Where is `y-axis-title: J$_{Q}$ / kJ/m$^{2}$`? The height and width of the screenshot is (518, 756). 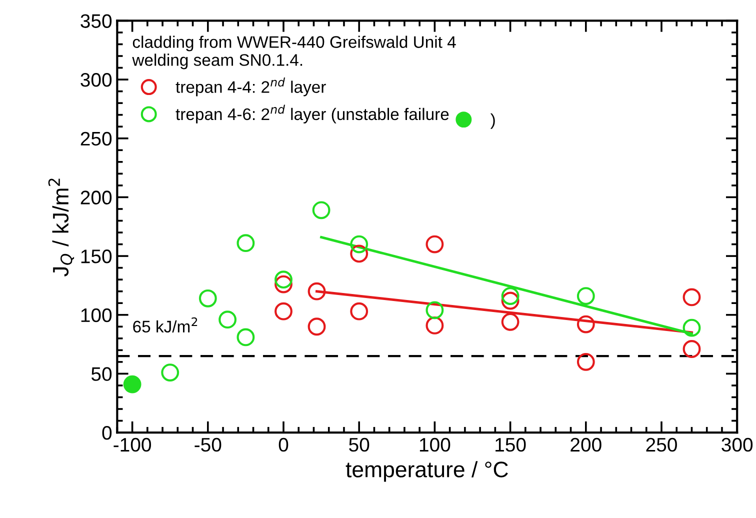 y-axis-title: J$_{Q}$ / kJ/m$^{2}$ is located at coordinates (61, 227).